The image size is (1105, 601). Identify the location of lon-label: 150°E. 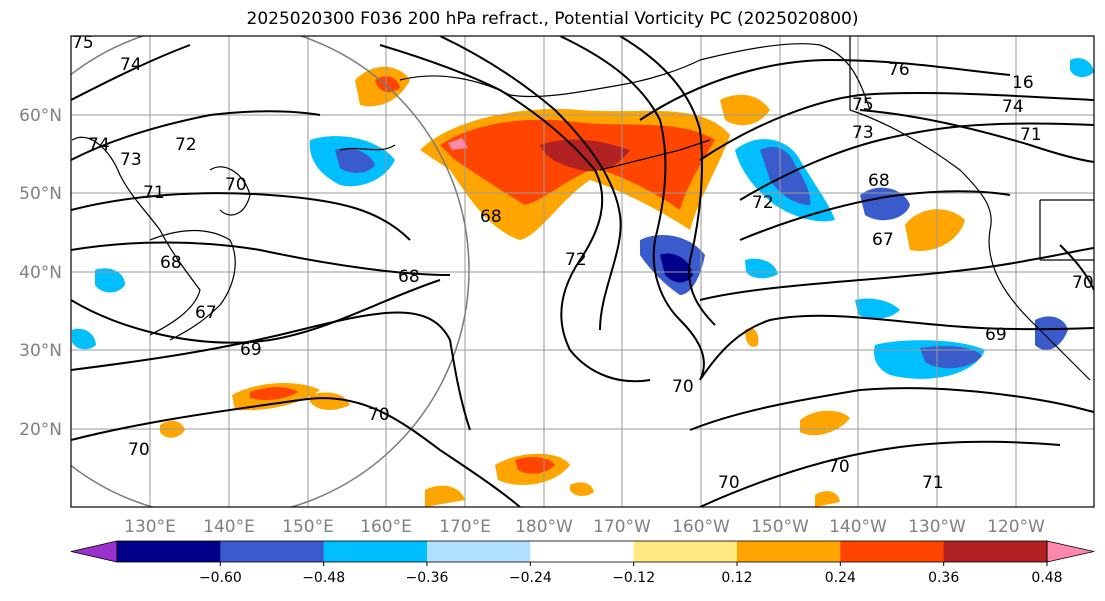
(308, 527).